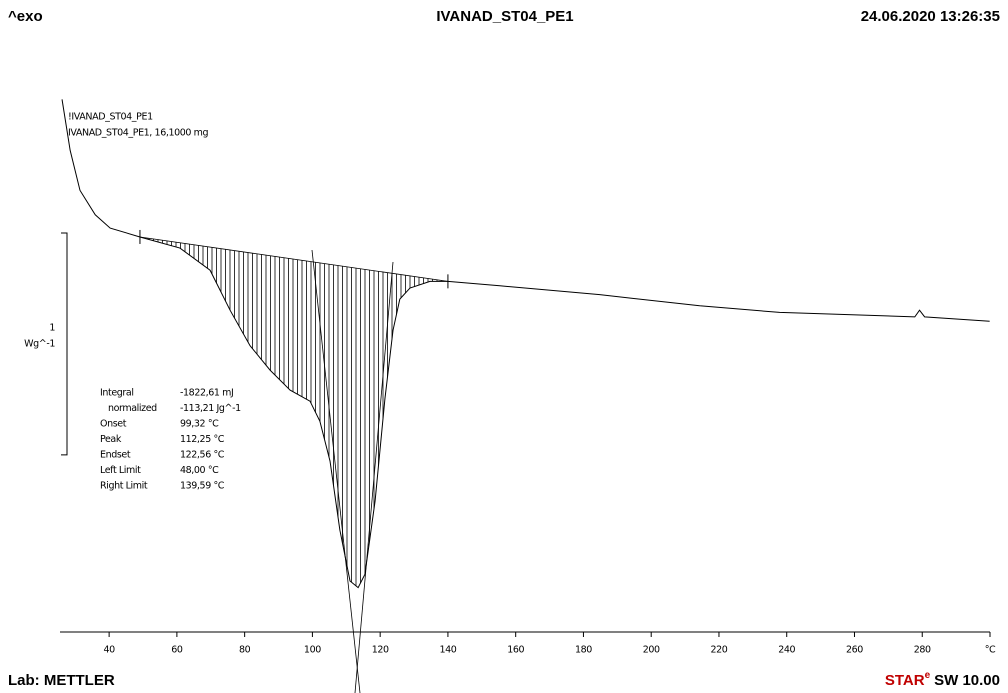 The height and width of the screenshot is (693, 1008). I want to click on result-value: 48,00 °C, so click(199, 470).